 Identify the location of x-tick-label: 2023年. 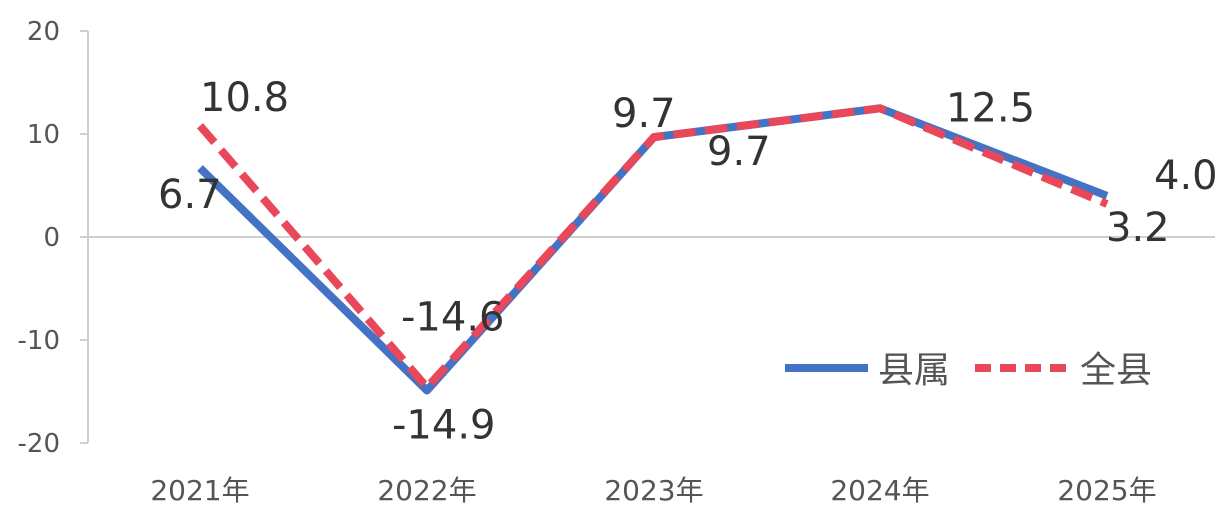
(653, 490).